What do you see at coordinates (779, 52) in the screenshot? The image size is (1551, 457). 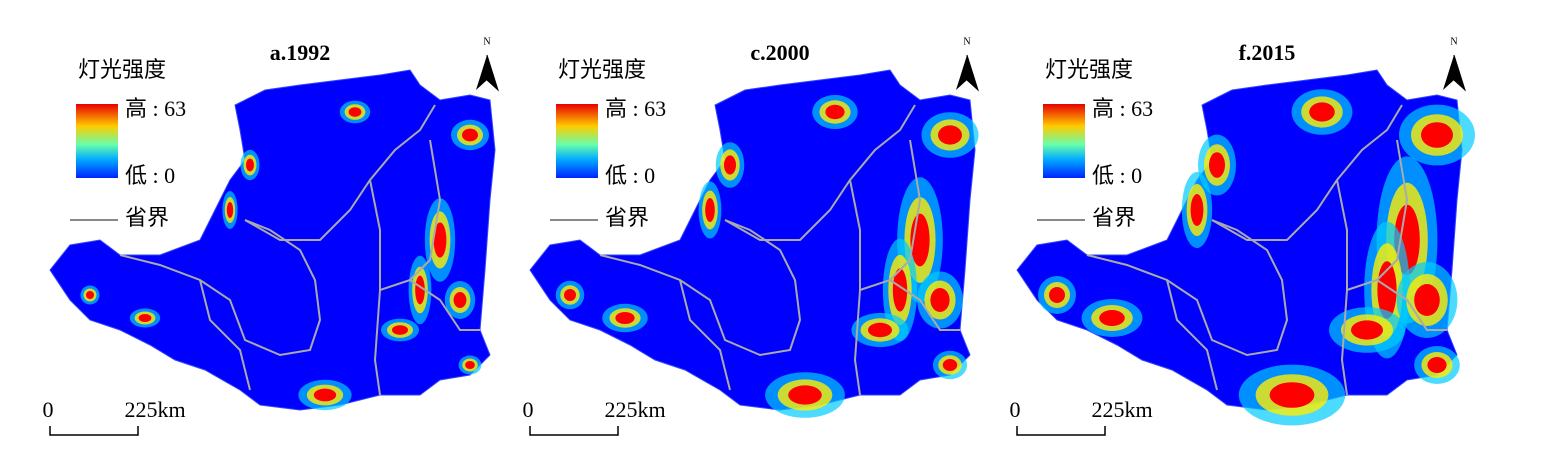 I see `panel-title: c.2000` at bounding box center [779, 52].